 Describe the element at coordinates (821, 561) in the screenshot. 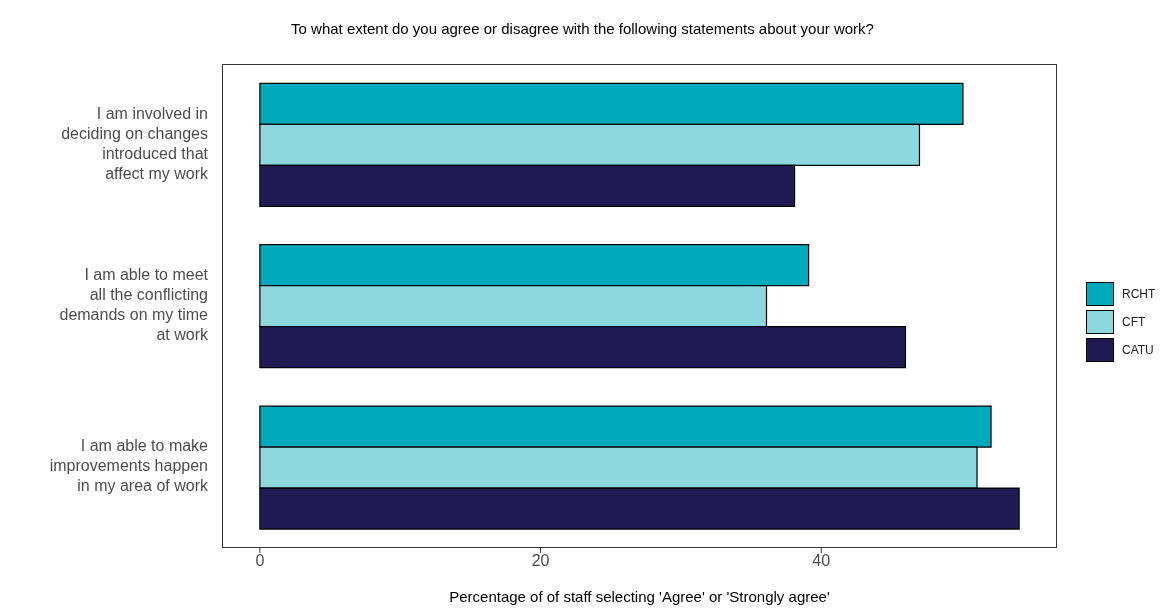

I see `x-tick-label: 40` at that location.